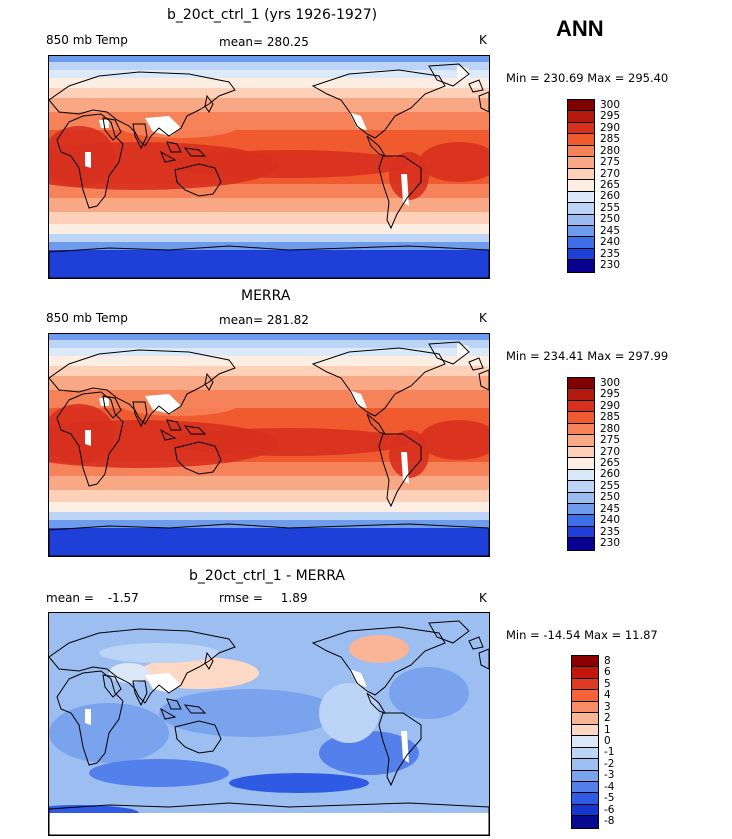 This screenshot has height=839, width=732. Describe the element at coordinates (483, 40) in the screenshot. I see `unit-label: K` at that location.